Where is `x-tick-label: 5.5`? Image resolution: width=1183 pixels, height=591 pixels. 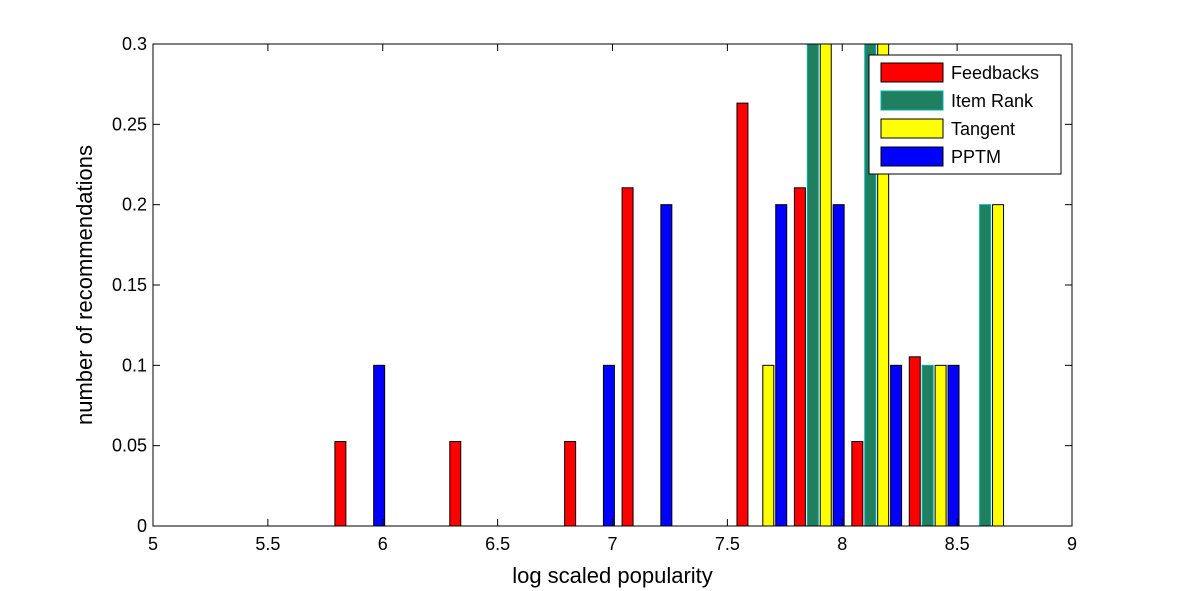 x-tick-label: 5.5 is located at coordinates (267, 544).